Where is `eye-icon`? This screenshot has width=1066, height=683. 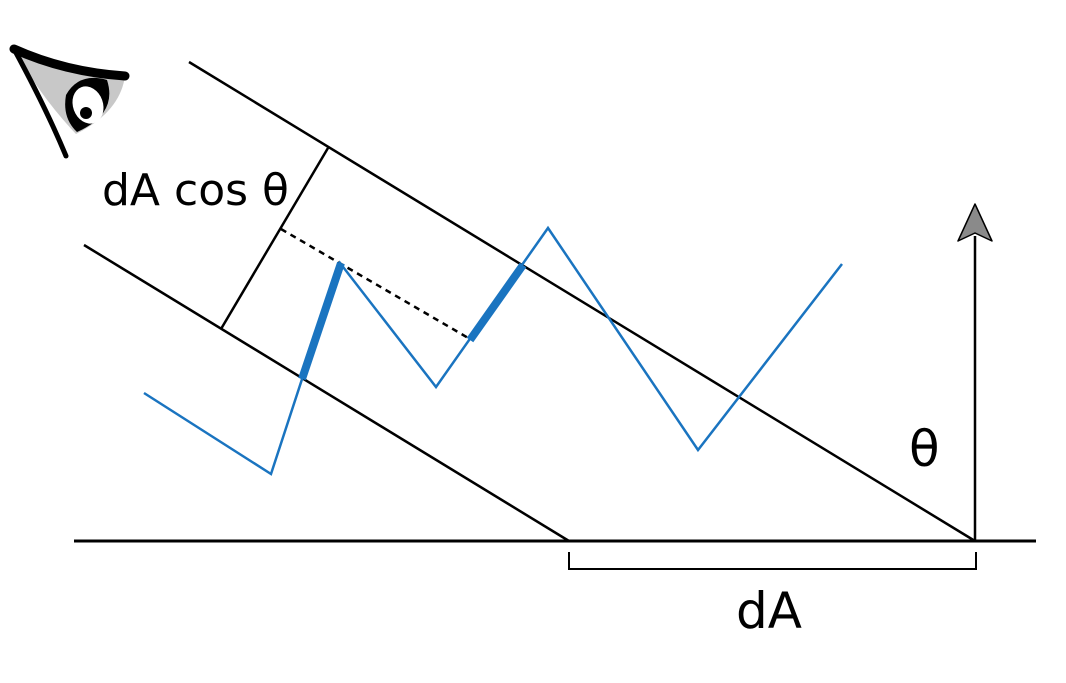 eye-icon is located at coordinates (69, 101).